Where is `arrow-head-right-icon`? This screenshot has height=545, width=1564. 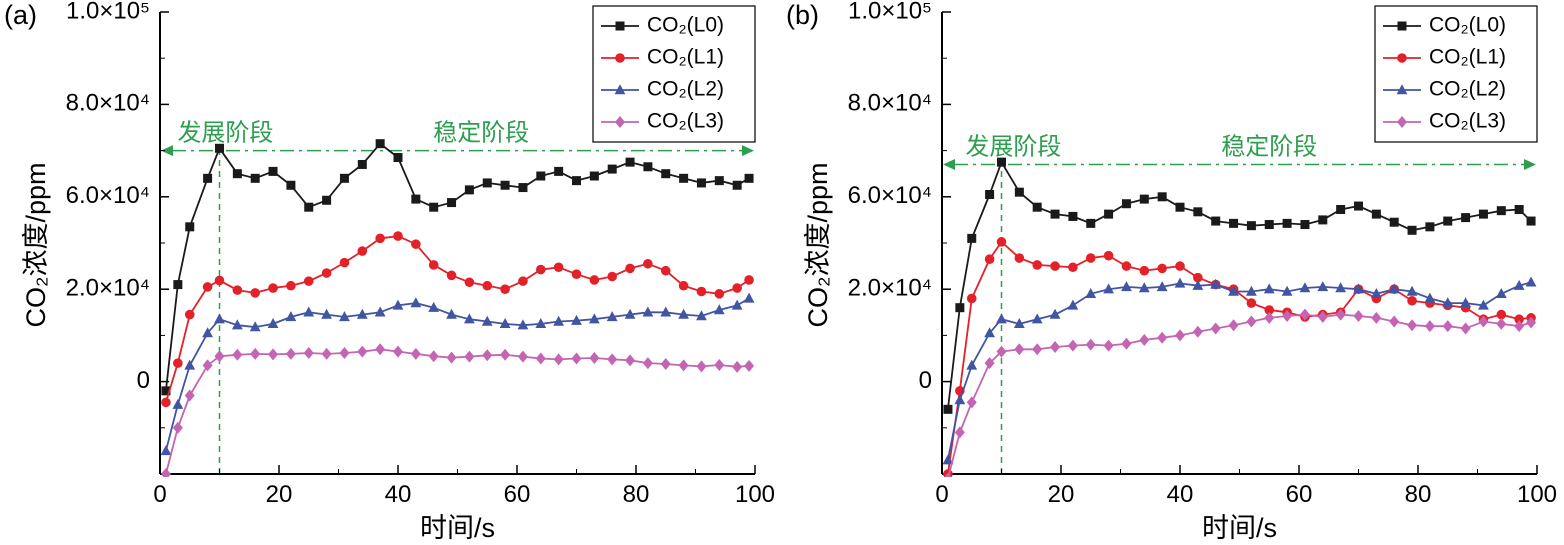 arrow-head-right-icon is located at coordinates (748, 151).